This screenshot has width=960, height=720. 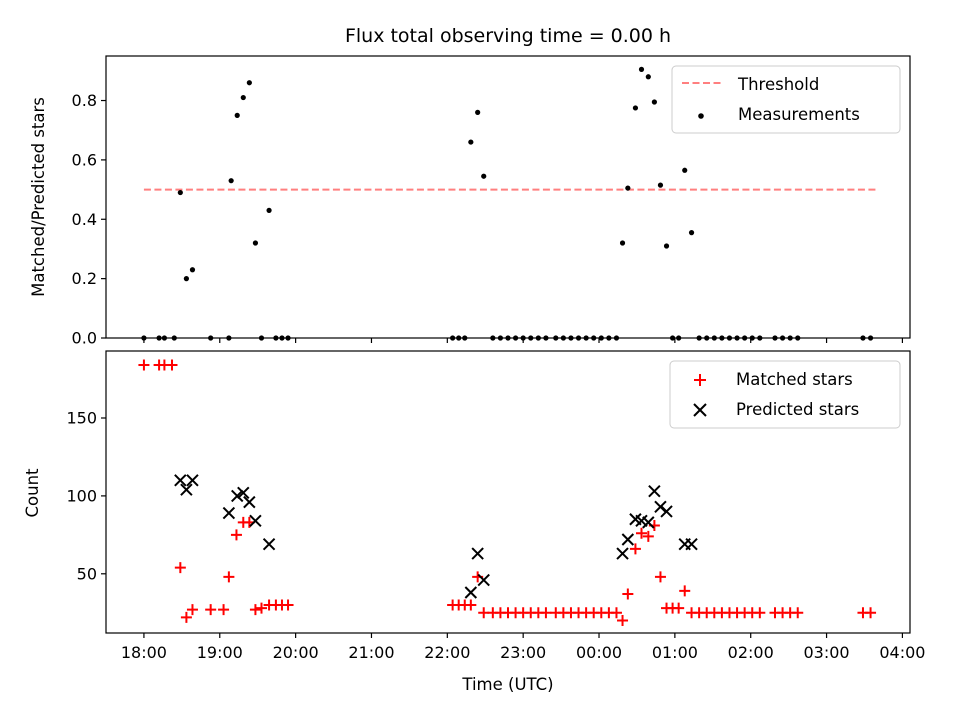 What do you see at coordinates (84, 219) in the screenshot?
I see `top-ytick-label: 0.4` at bounding box center [84, 219].